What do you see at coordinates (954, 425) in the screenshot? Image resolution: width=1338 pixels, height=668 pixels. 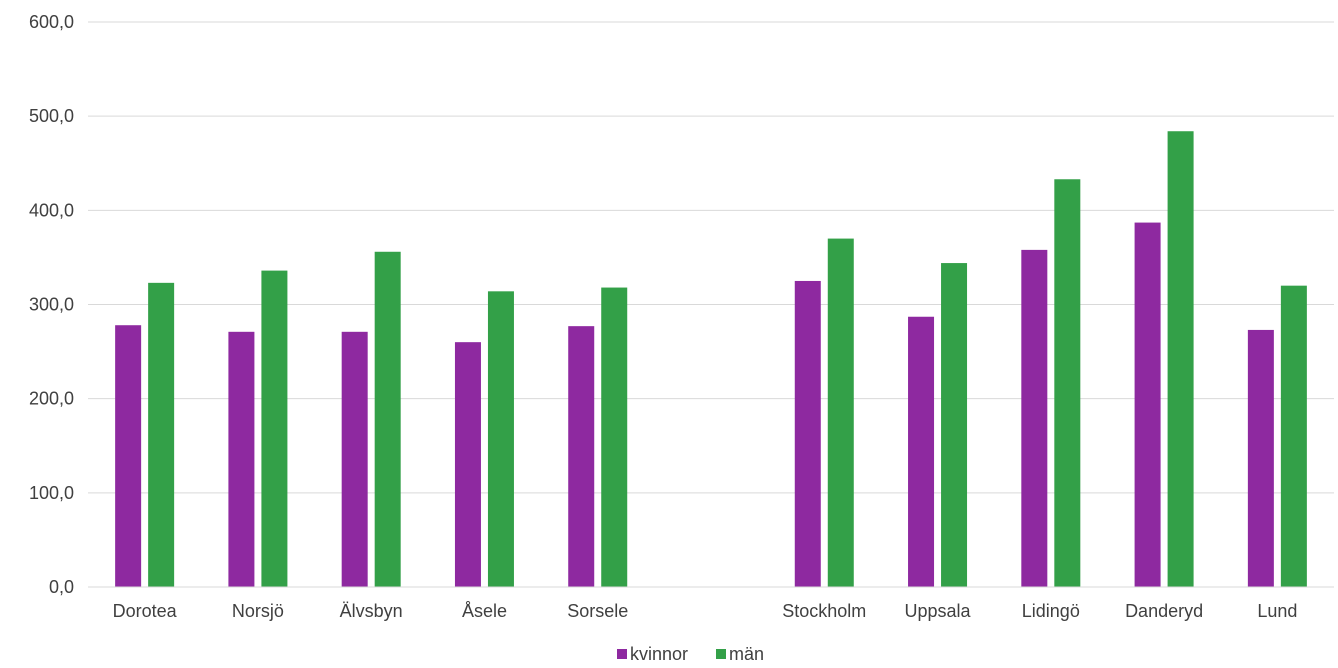 I see `bar-män-Uppsala` at bounding box center [954, 425].